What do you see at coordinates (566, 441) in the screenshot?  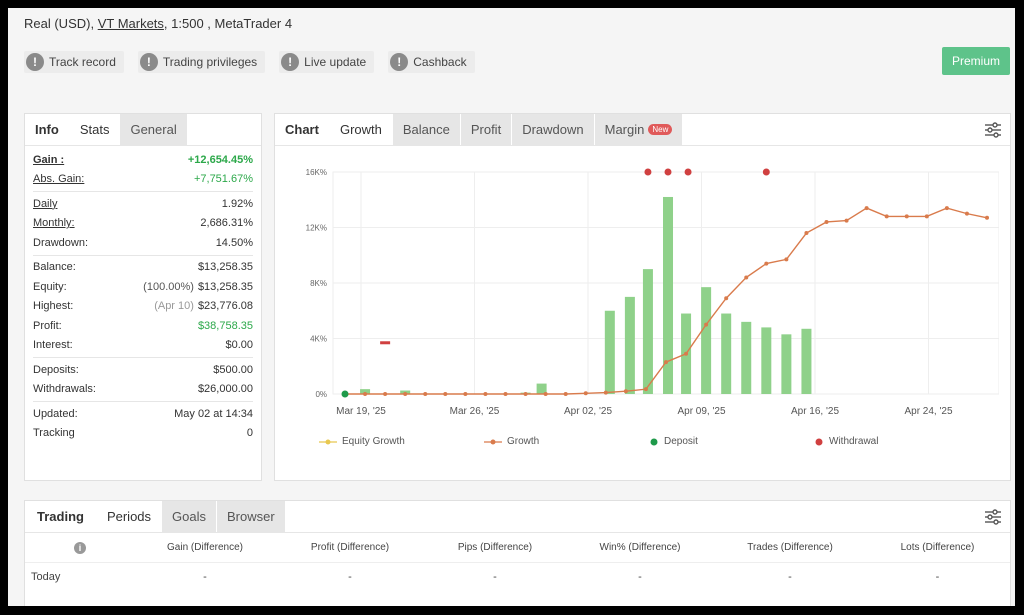 I see `legend-growth: Growth` at bounding box center [566, 441].